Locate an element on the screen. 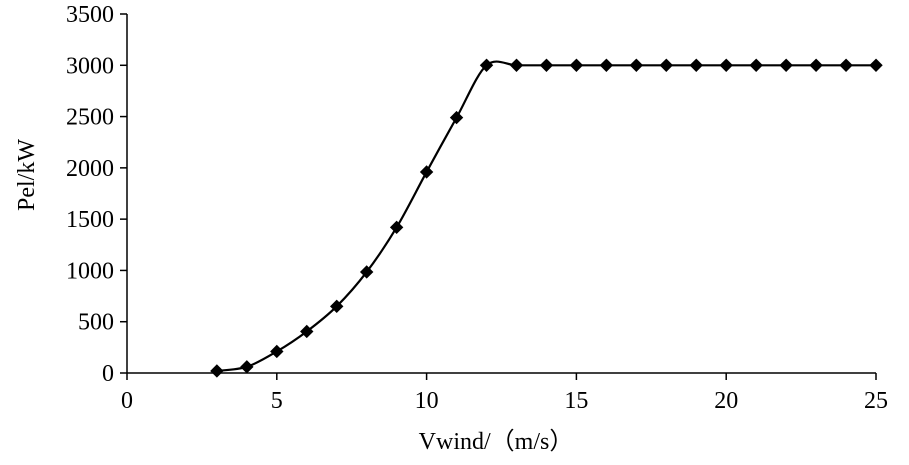 Image resolution: width=909 pixels, height=465 pixels. x-tick-label: 5 is located at coordinates (277, 401).